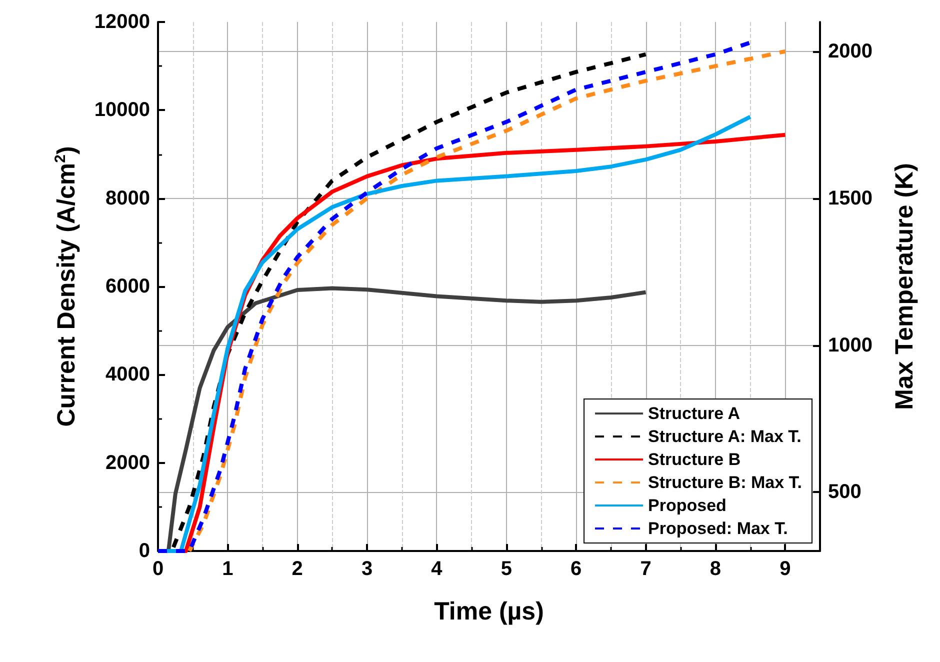 The width and height of the screenshot is (940, 662). I want to click on y-tick-label: 4000, so click(128, 375).